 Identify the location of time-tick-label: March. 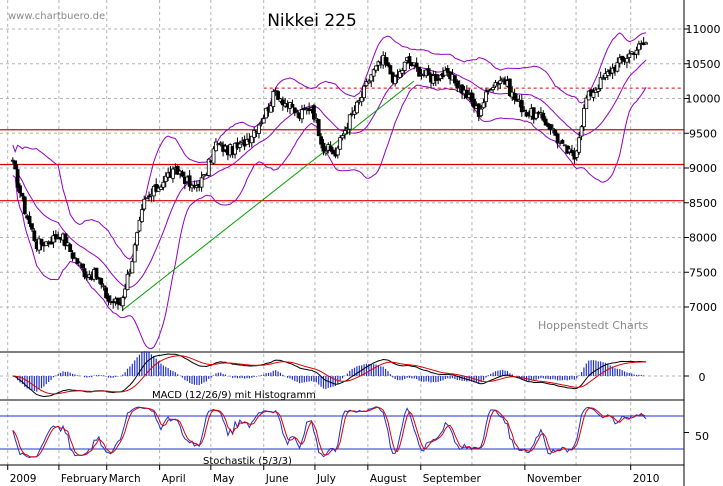
(125, 479).